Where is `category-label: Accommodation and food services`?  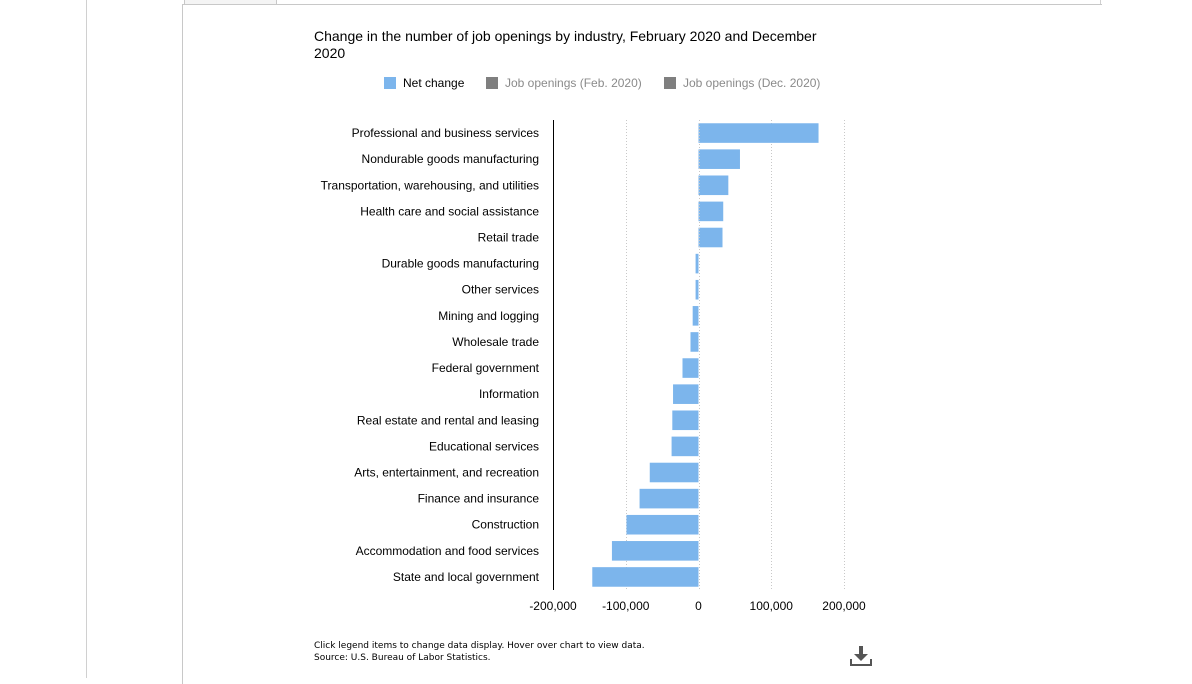
category-label: Accommodation and food services is located at coordinates (447, 551).